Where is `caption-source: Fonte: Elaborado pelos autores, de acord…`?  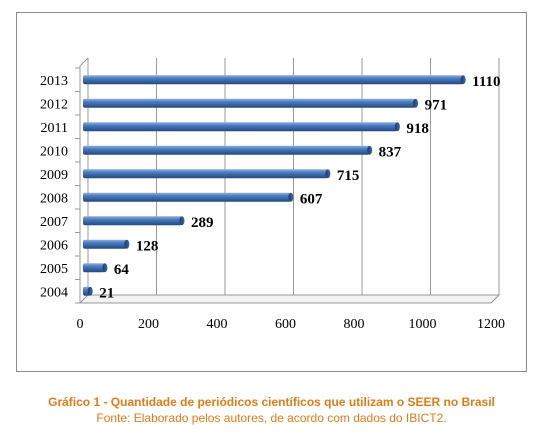
caption-source: Fonte: Elaborado pelos autores, de acord… is located at coordinates (271, 418).